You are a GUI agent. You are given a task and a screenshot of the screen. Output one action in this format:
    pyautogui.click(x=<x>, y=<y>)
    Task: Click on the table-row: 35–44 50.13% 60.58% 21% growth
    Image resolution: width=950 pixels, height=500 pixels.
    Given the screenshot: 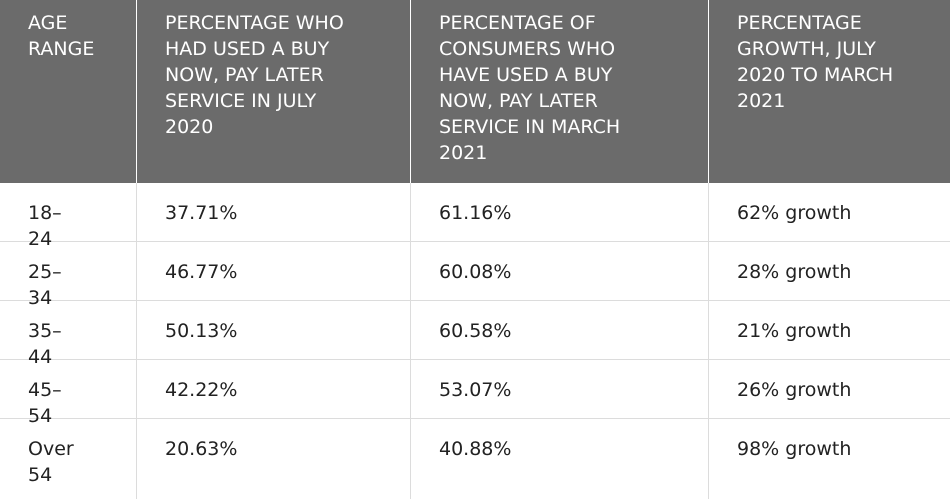 What is the action you would take?
    pyautogui.click(x=475, y=334)
    